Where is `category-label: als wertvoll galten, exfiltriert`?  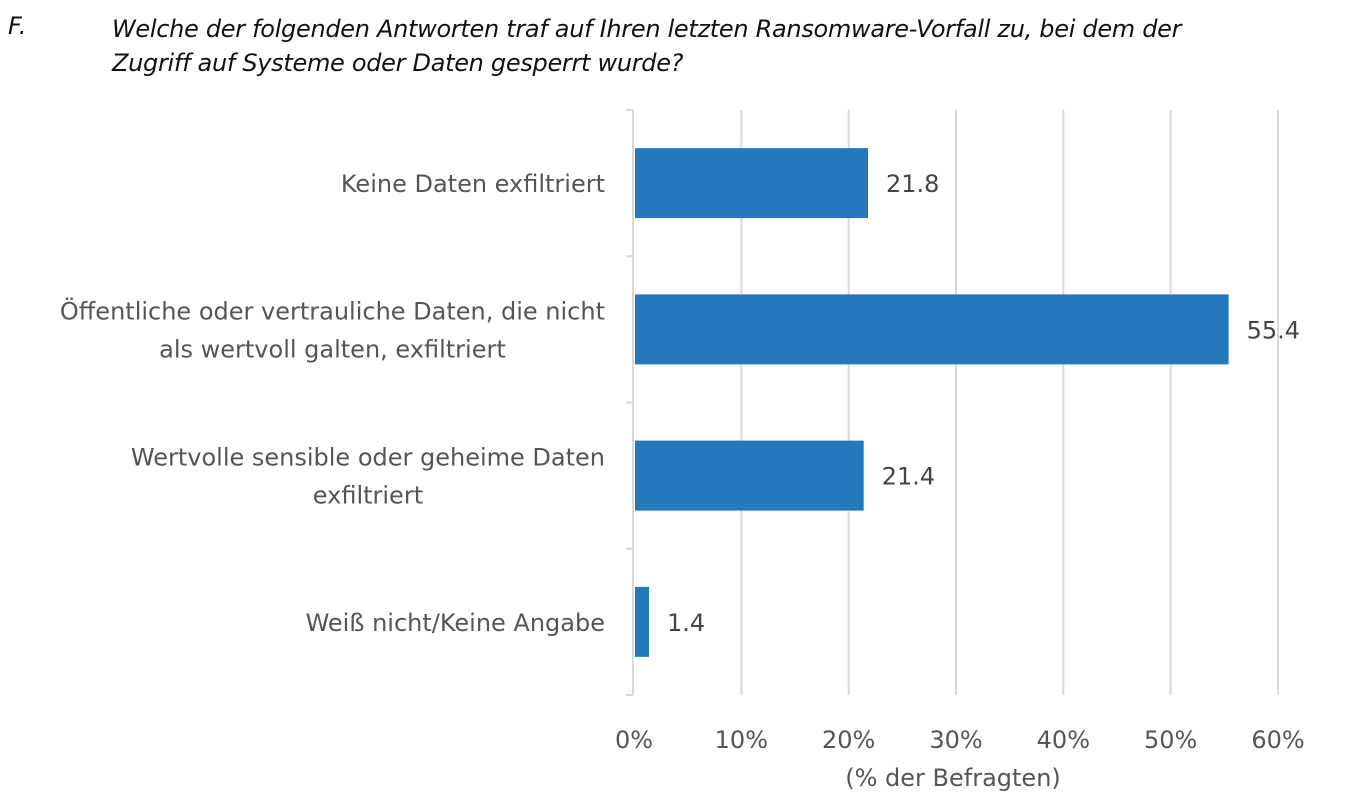 category-label: als wertvoll galten, exfiltriert is located at coordinates (332, 349).